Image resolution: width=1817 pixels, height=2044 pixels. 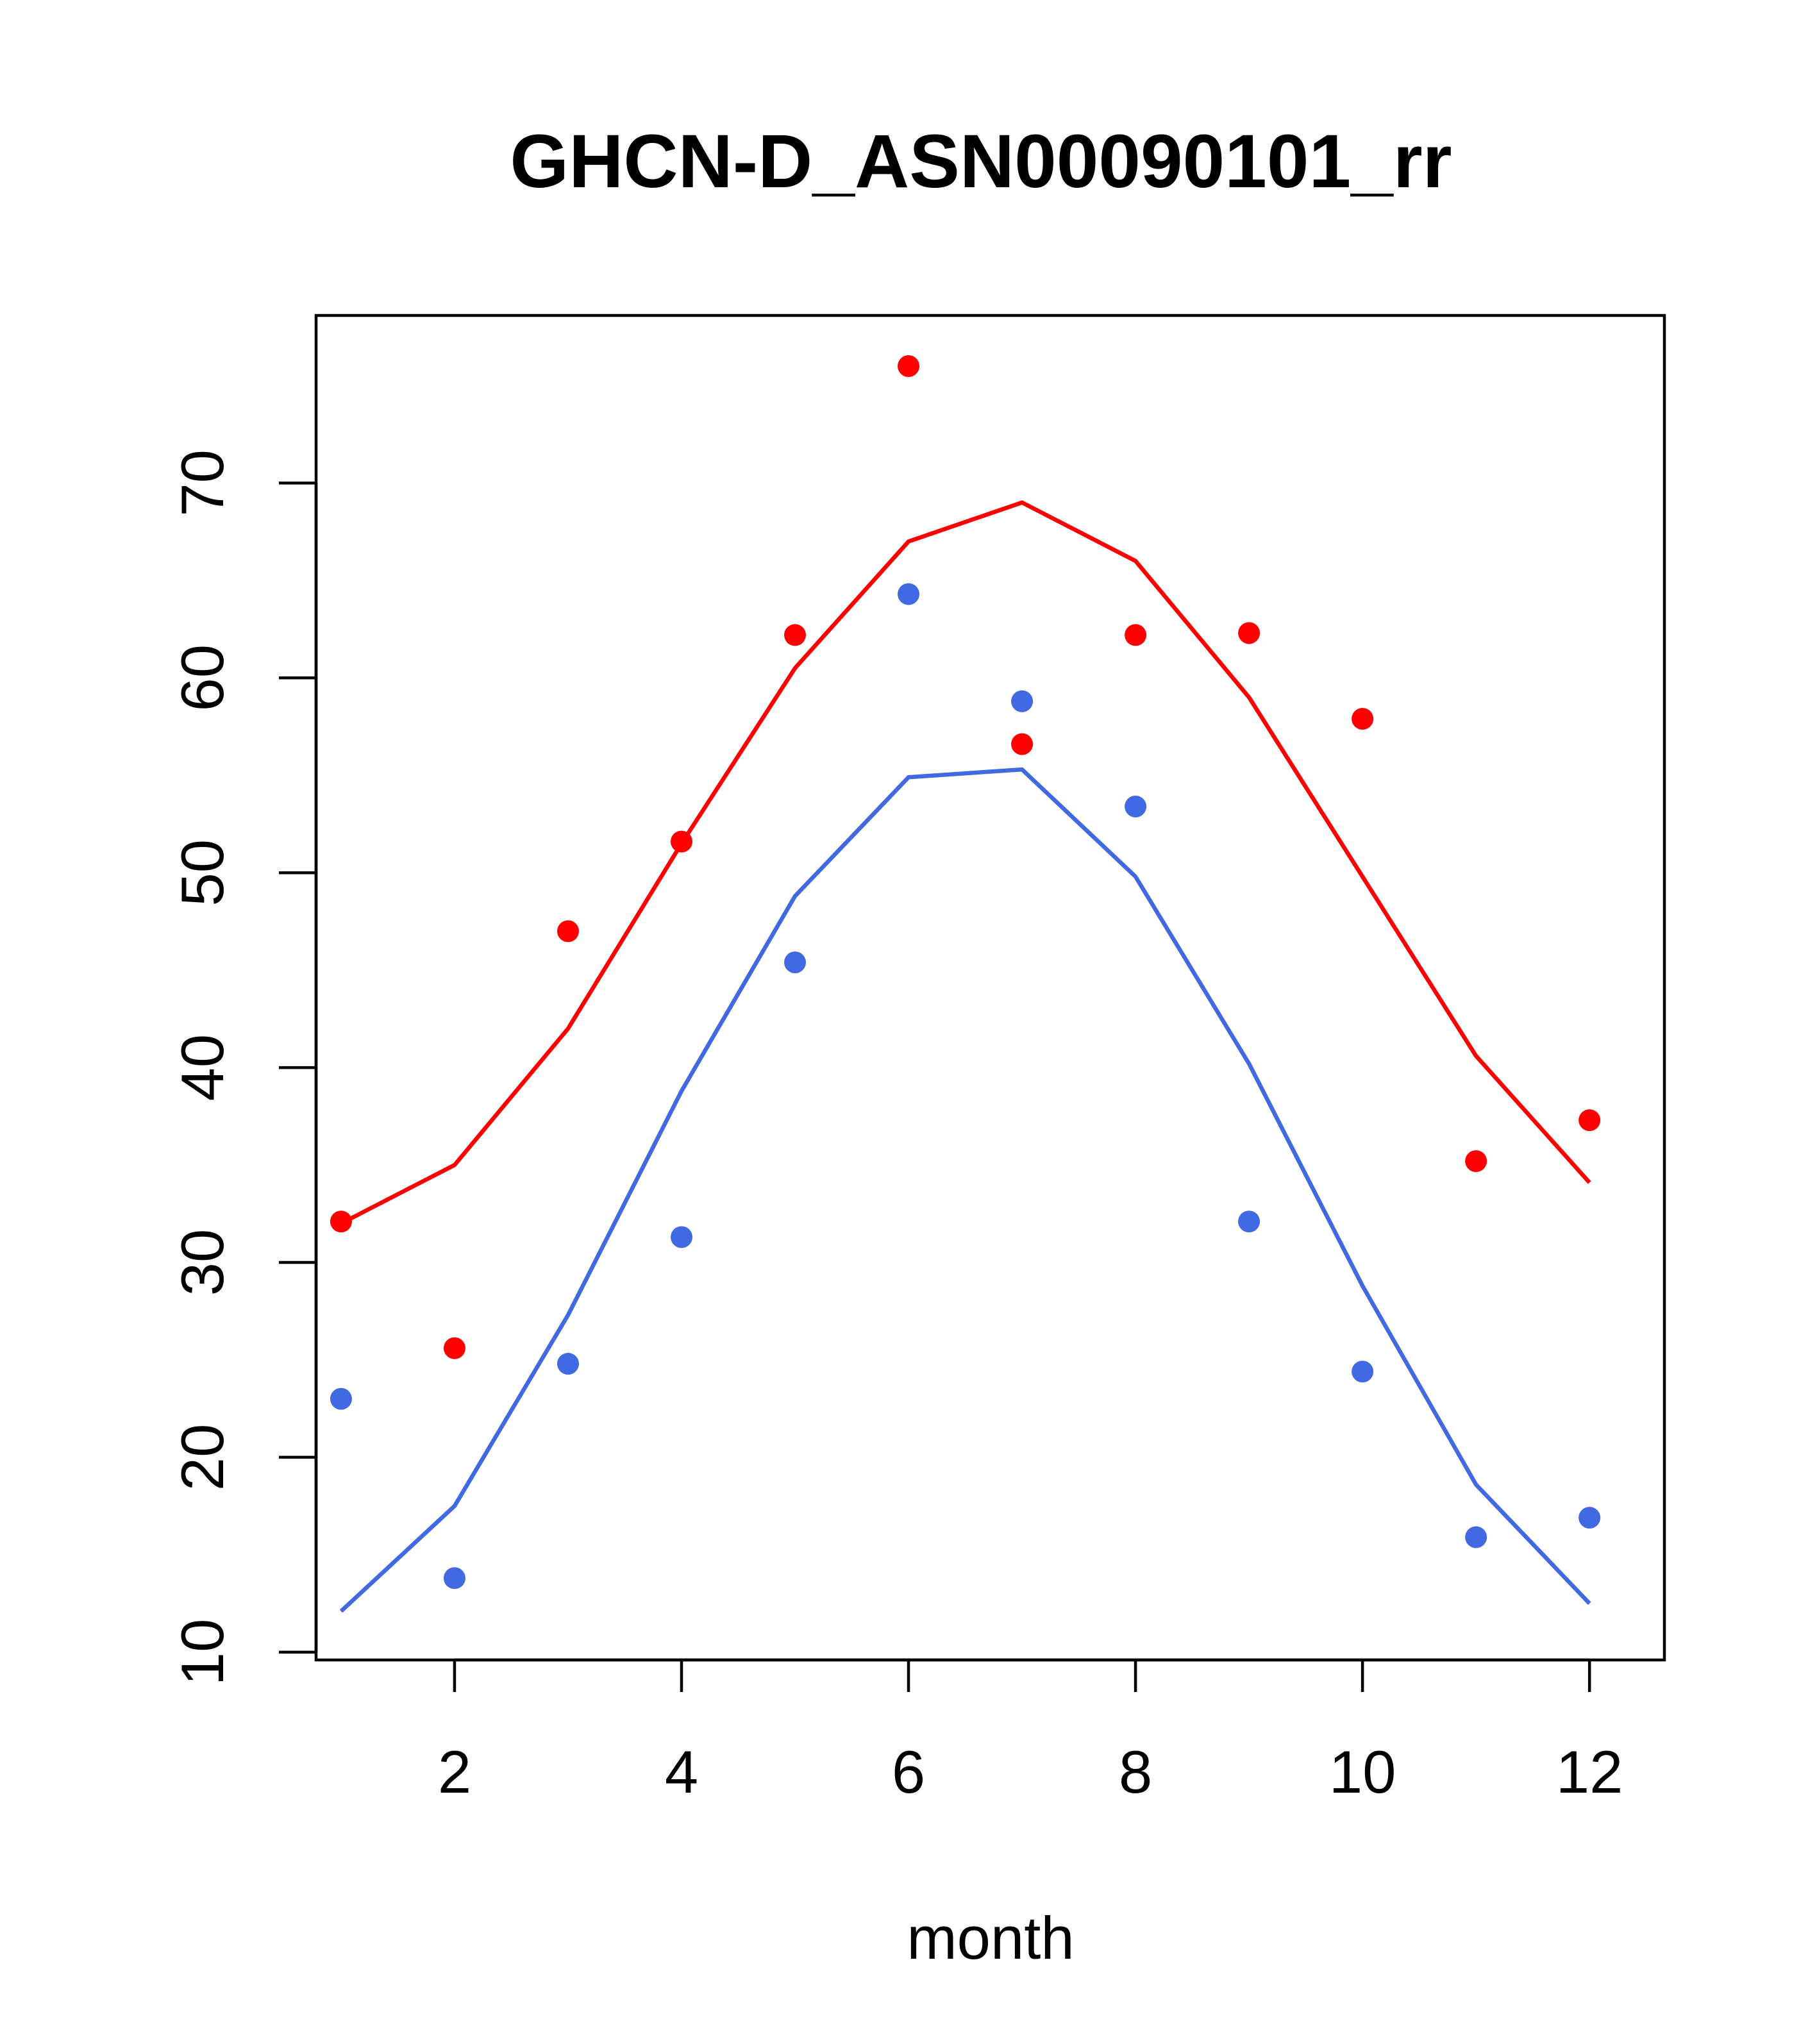 What do you see at coordinates (908, 1772) in the screenshot?
I see `x-tick-label: 6` at bounding box center [908, 1772].